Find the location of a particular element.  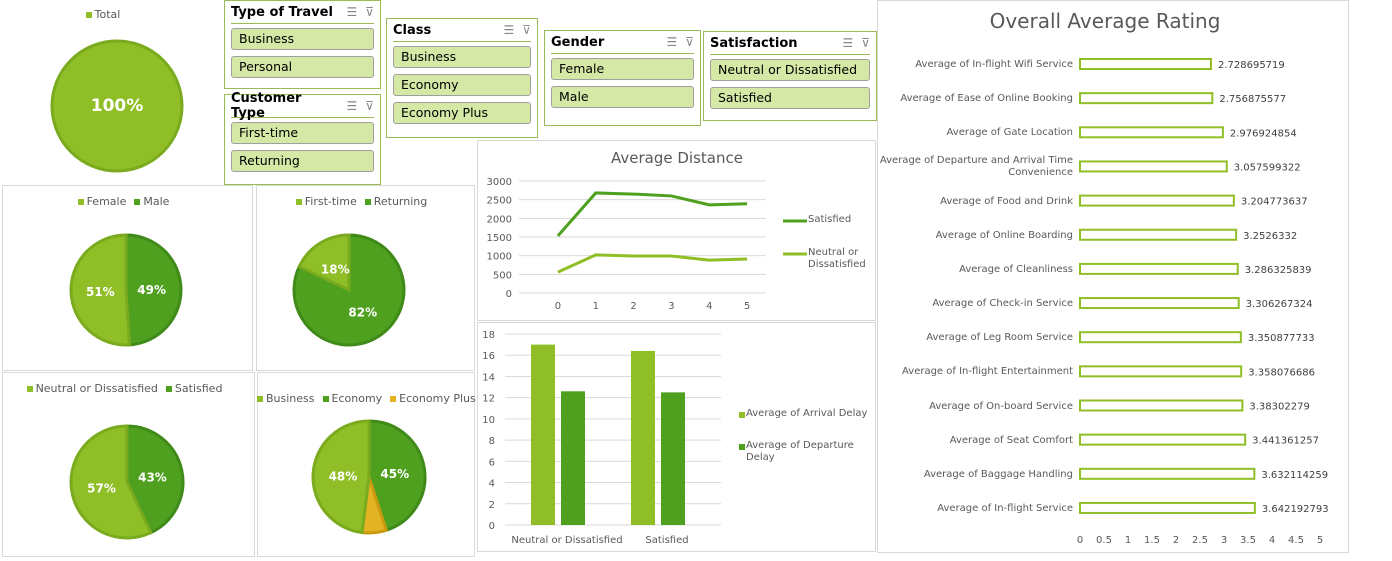

legend-label: Female is located at coordinates (106, 201).